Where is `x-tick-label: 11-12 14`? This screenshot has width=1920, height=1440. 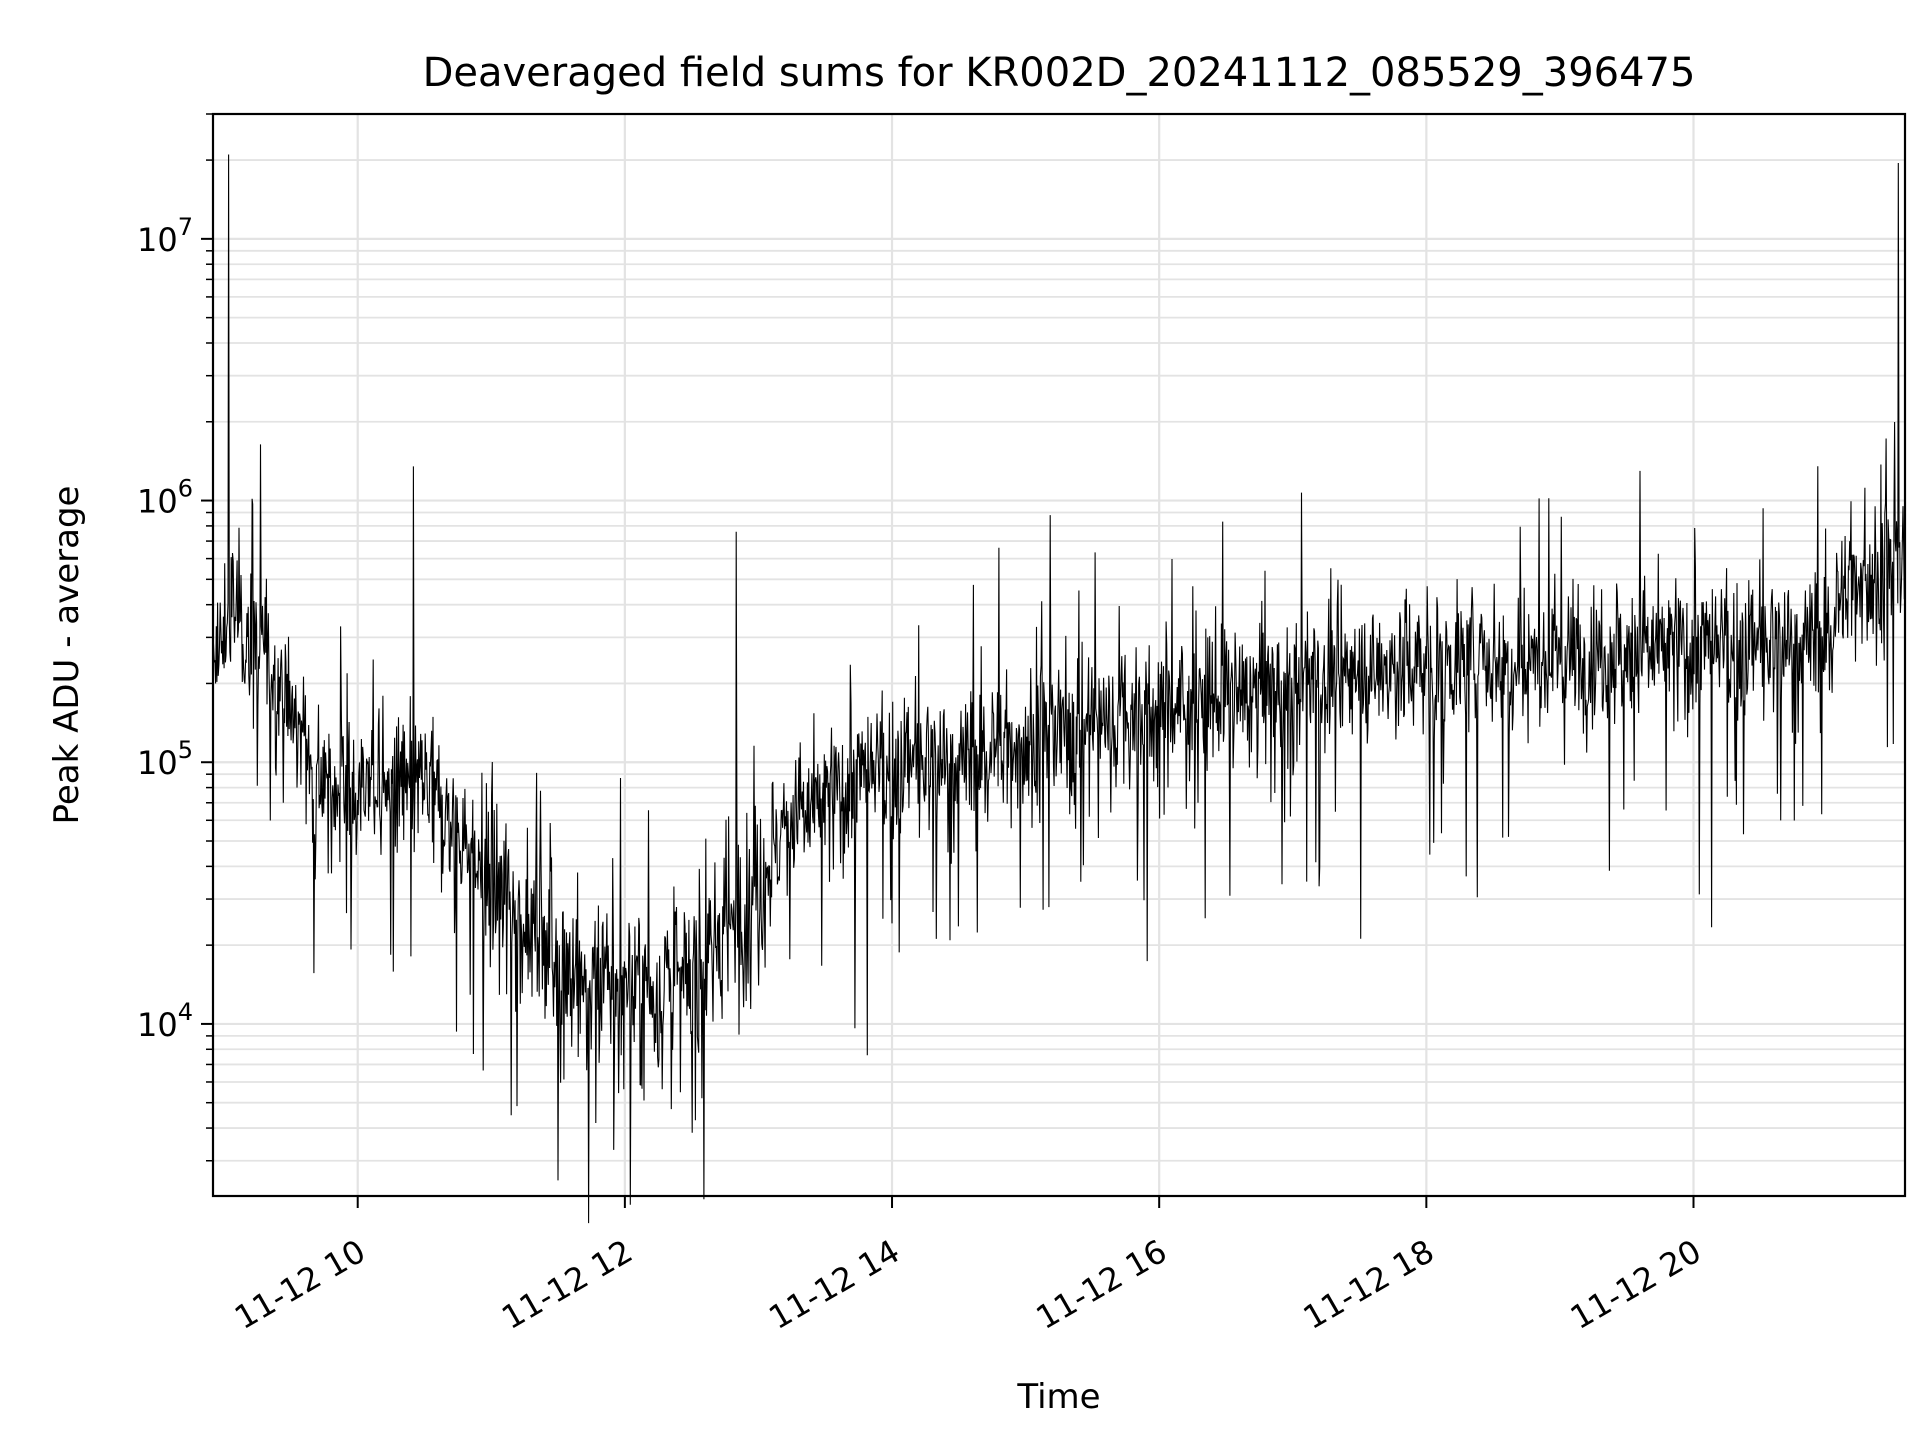 x-tick-label: 11-12 14 is located at coordinates (834, 1284).